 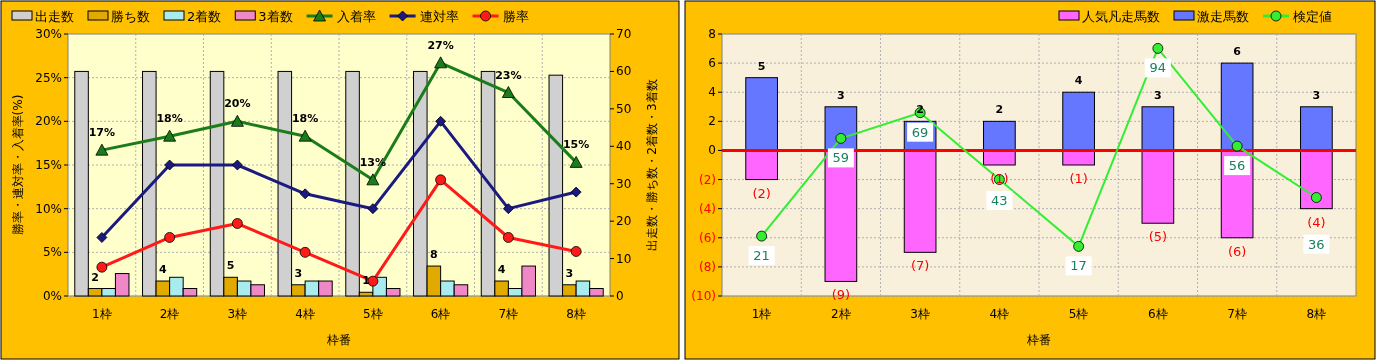 What do you see at coordinates (703, 296) in the screenshot?
I see `y-tick-label: (10)` at bounding box center [703, 296].